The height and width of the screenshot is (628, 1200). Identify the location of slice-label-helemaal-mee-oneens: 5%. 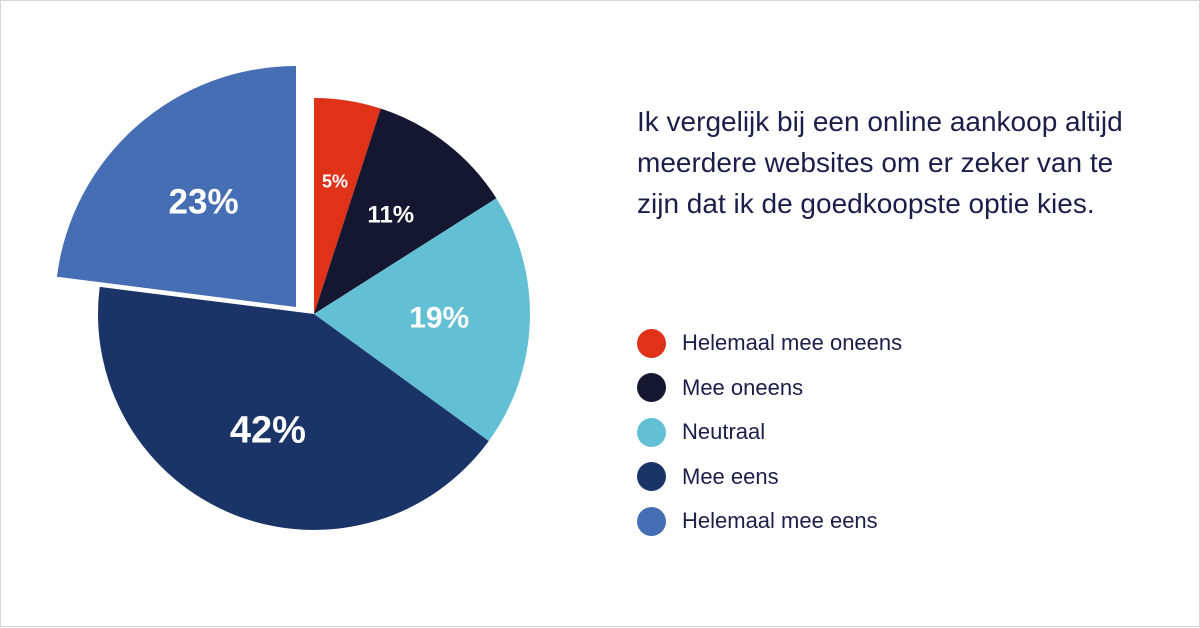
(335, 182).